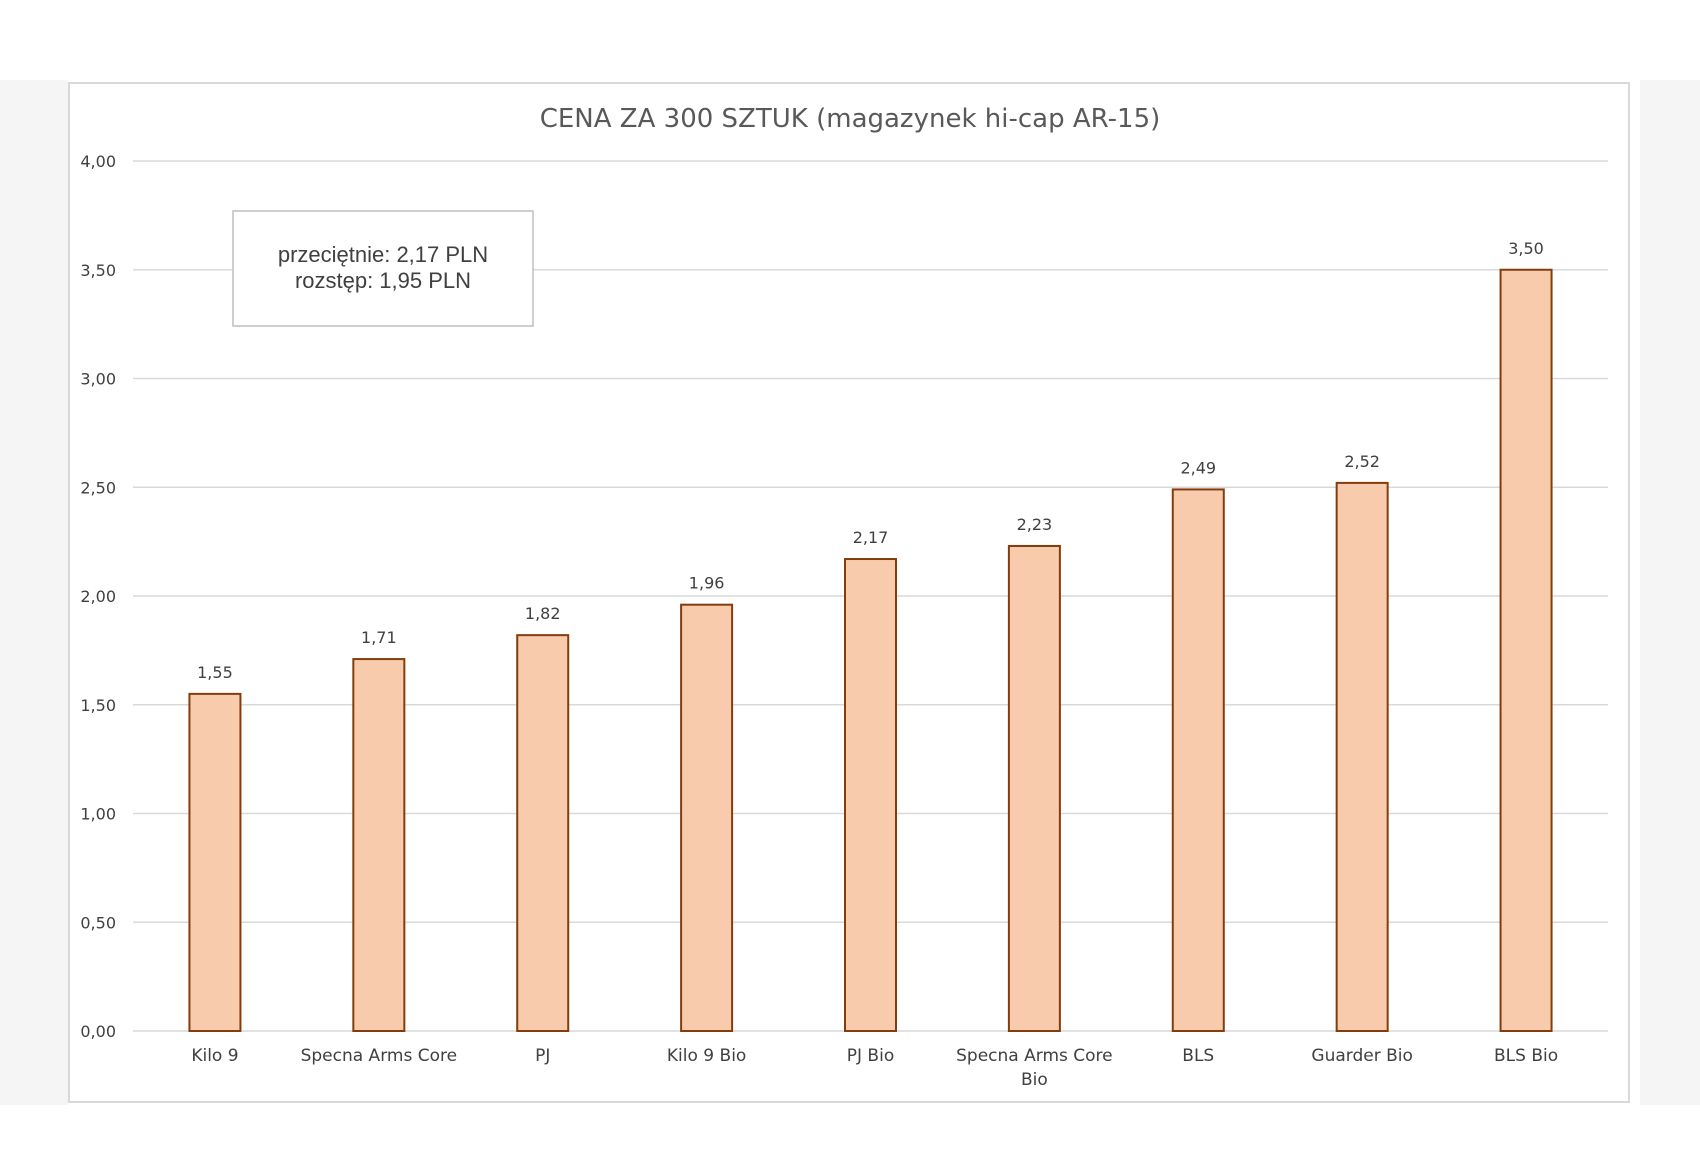 This screenshot has width=1700, height=1150. What do you see at coordinates (1526, 248) in the screenshot?
I see `bar-data-label: 3,50` at bounding box center [1526, 248].